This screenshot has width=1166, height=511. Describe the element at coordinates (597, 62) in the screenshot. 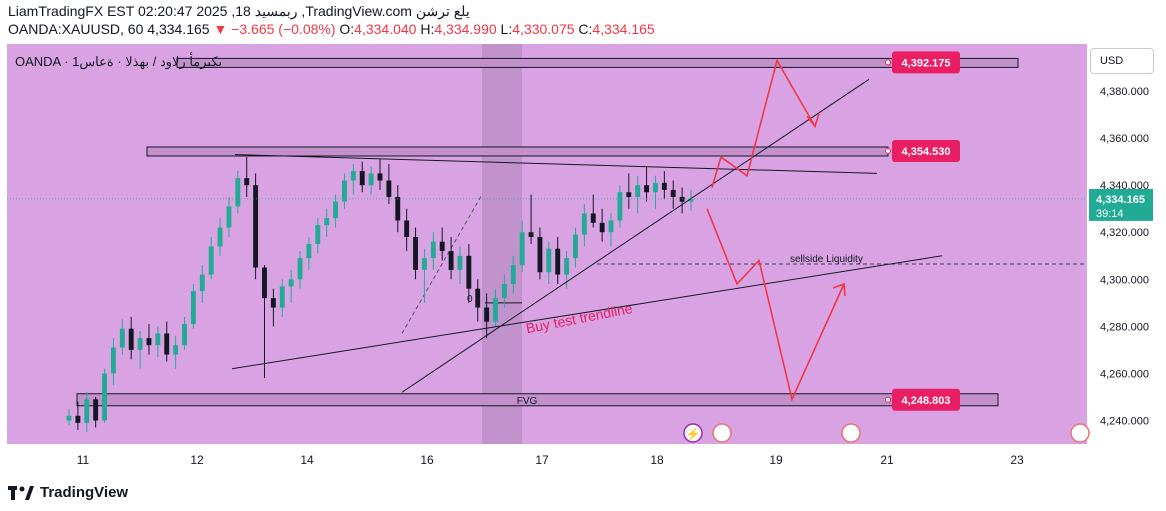

I see `level-box-top` at that location.